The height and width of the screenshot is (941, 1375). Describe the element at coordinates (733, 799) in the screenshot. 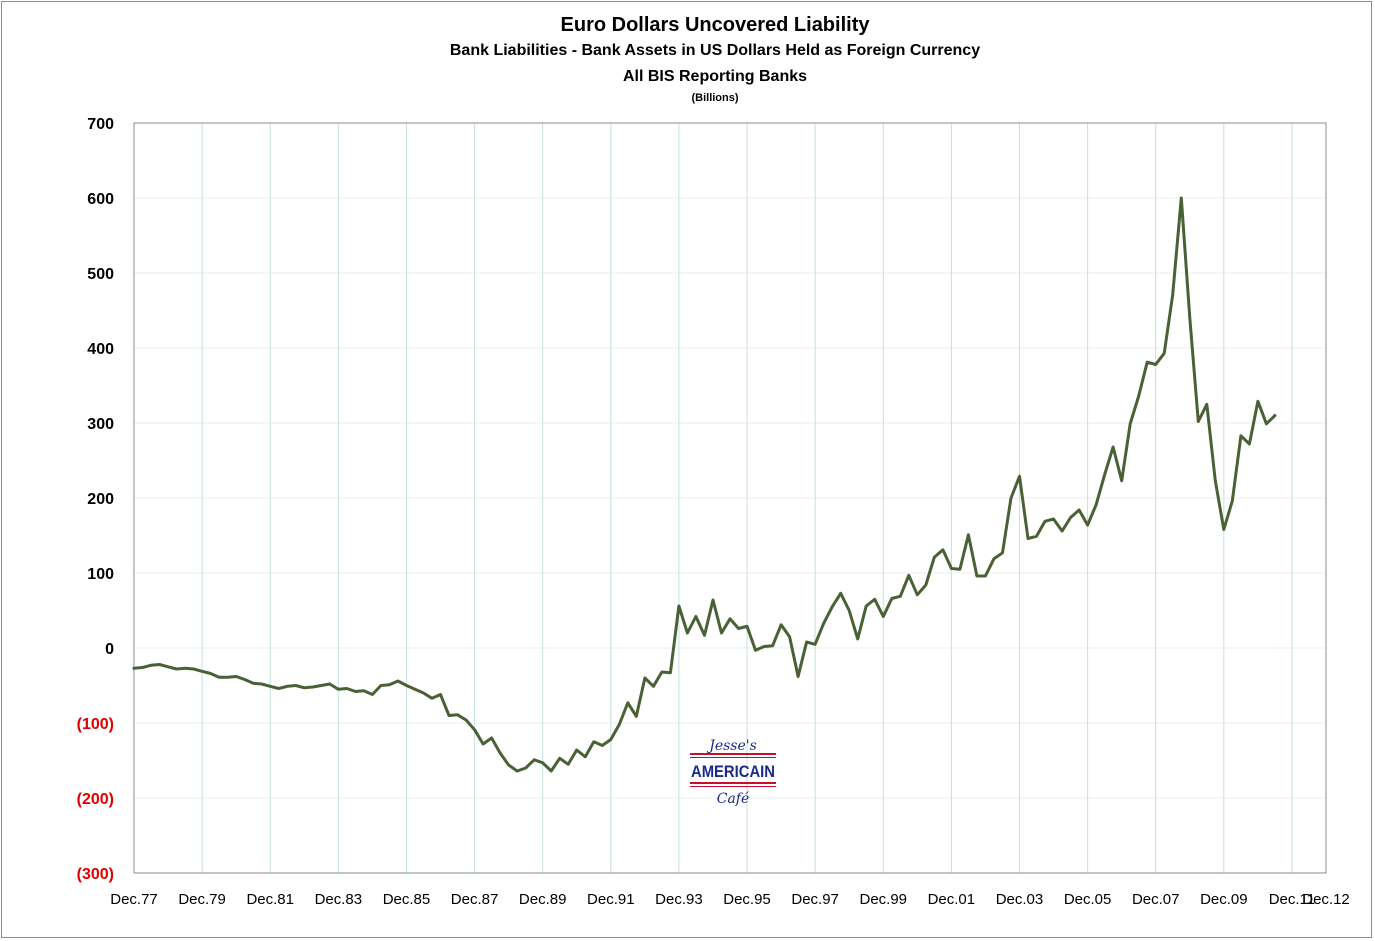

I see `logo-line-3: Café` at that location.